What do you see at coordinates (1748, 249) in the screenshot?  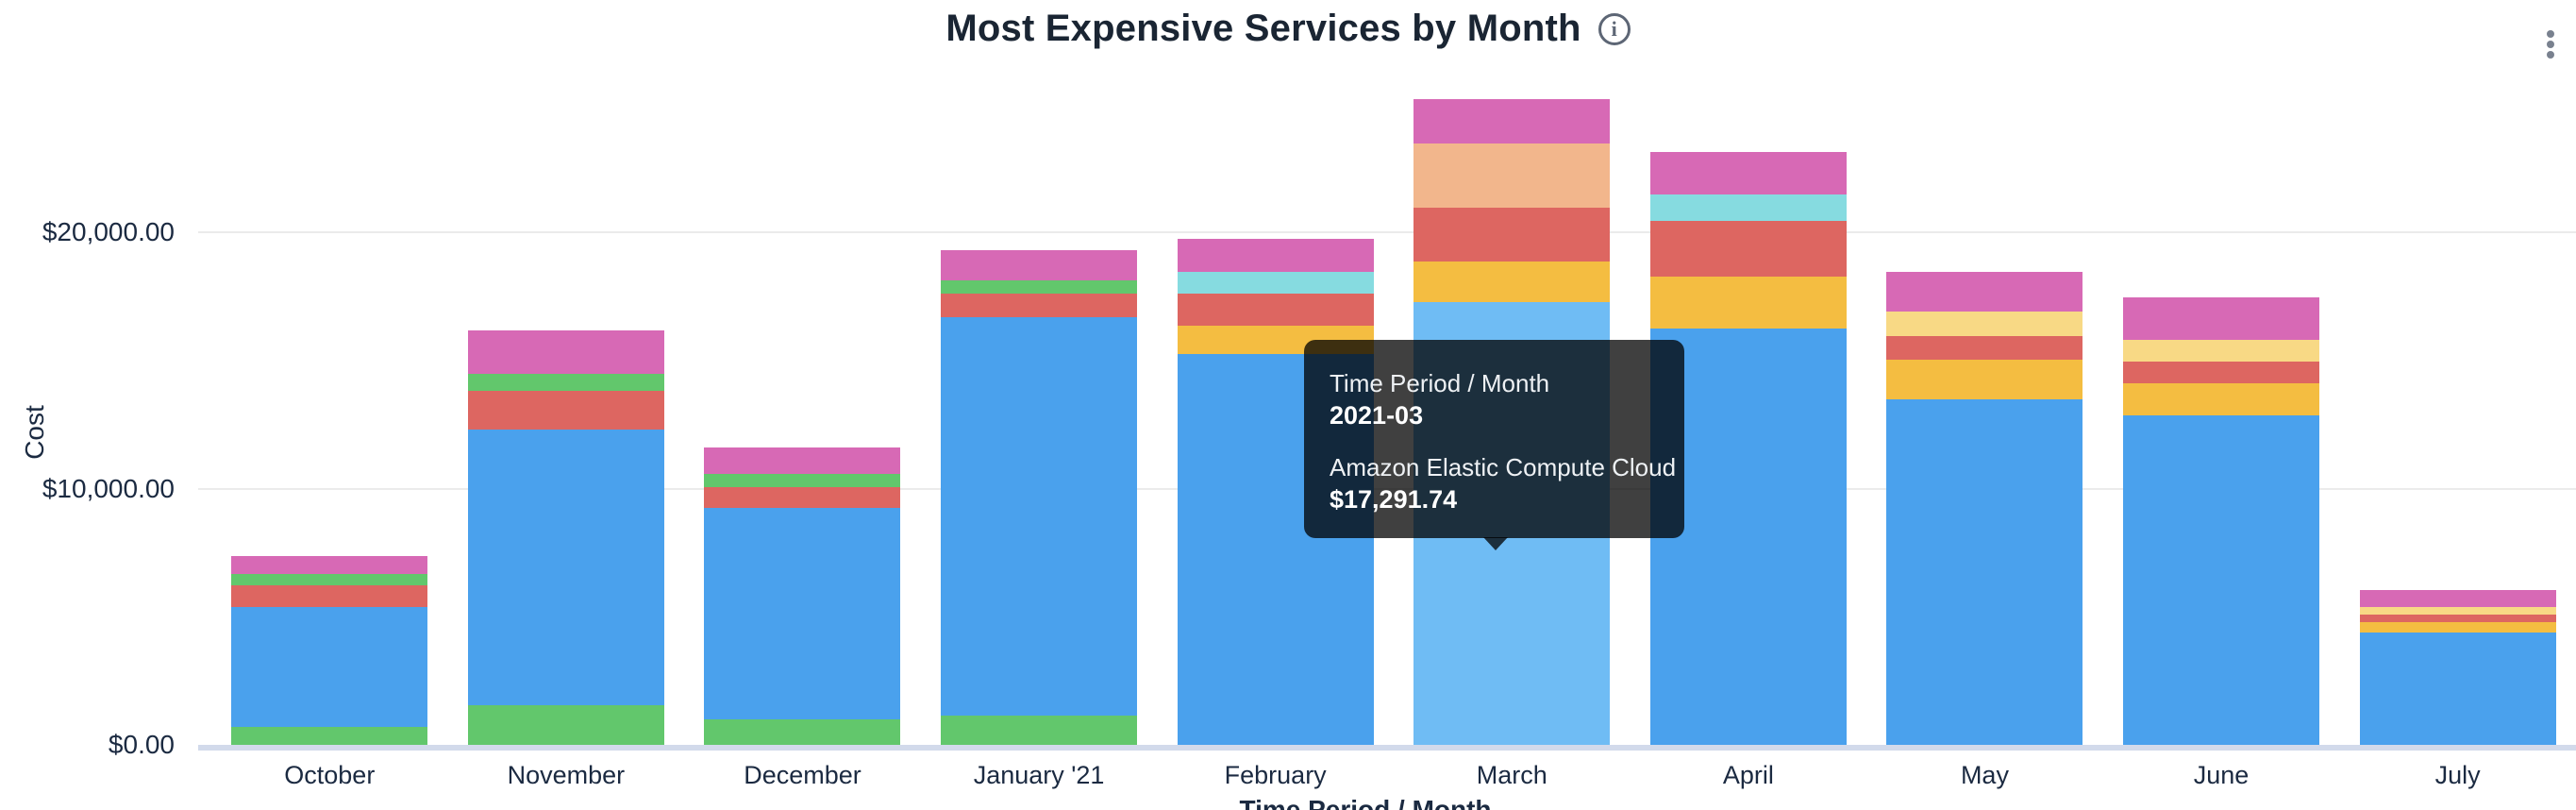 I see `segment-red-april` at bounding box center [1748, 249].